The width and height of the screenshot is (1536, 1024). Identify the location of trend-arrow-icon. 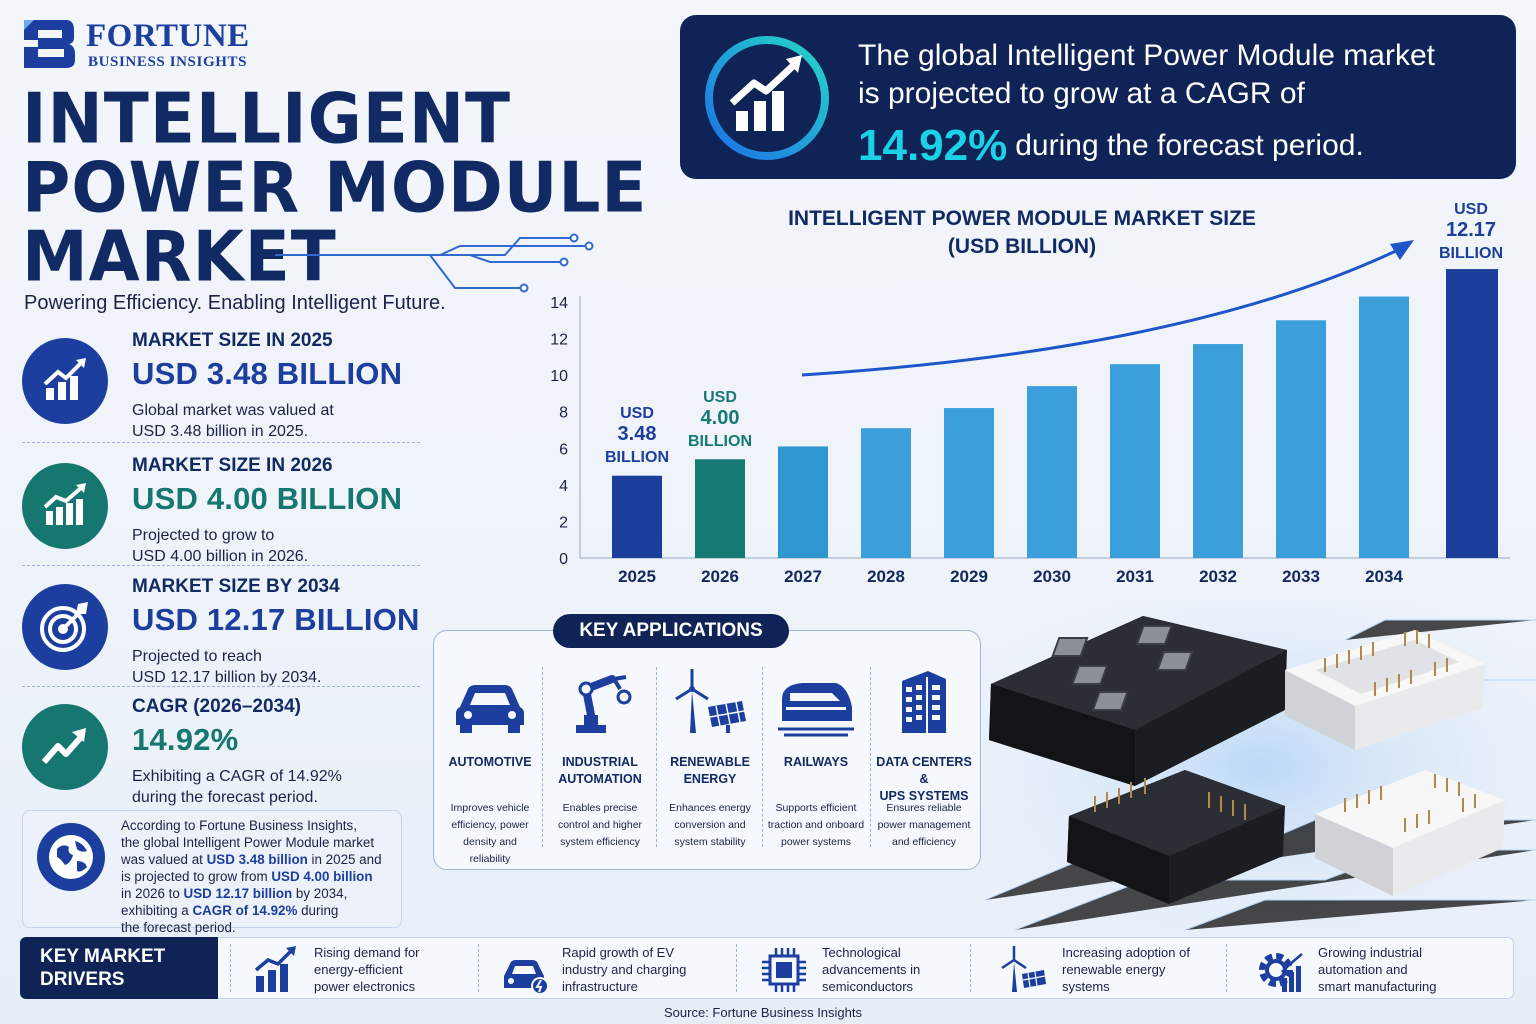
(63, 746).